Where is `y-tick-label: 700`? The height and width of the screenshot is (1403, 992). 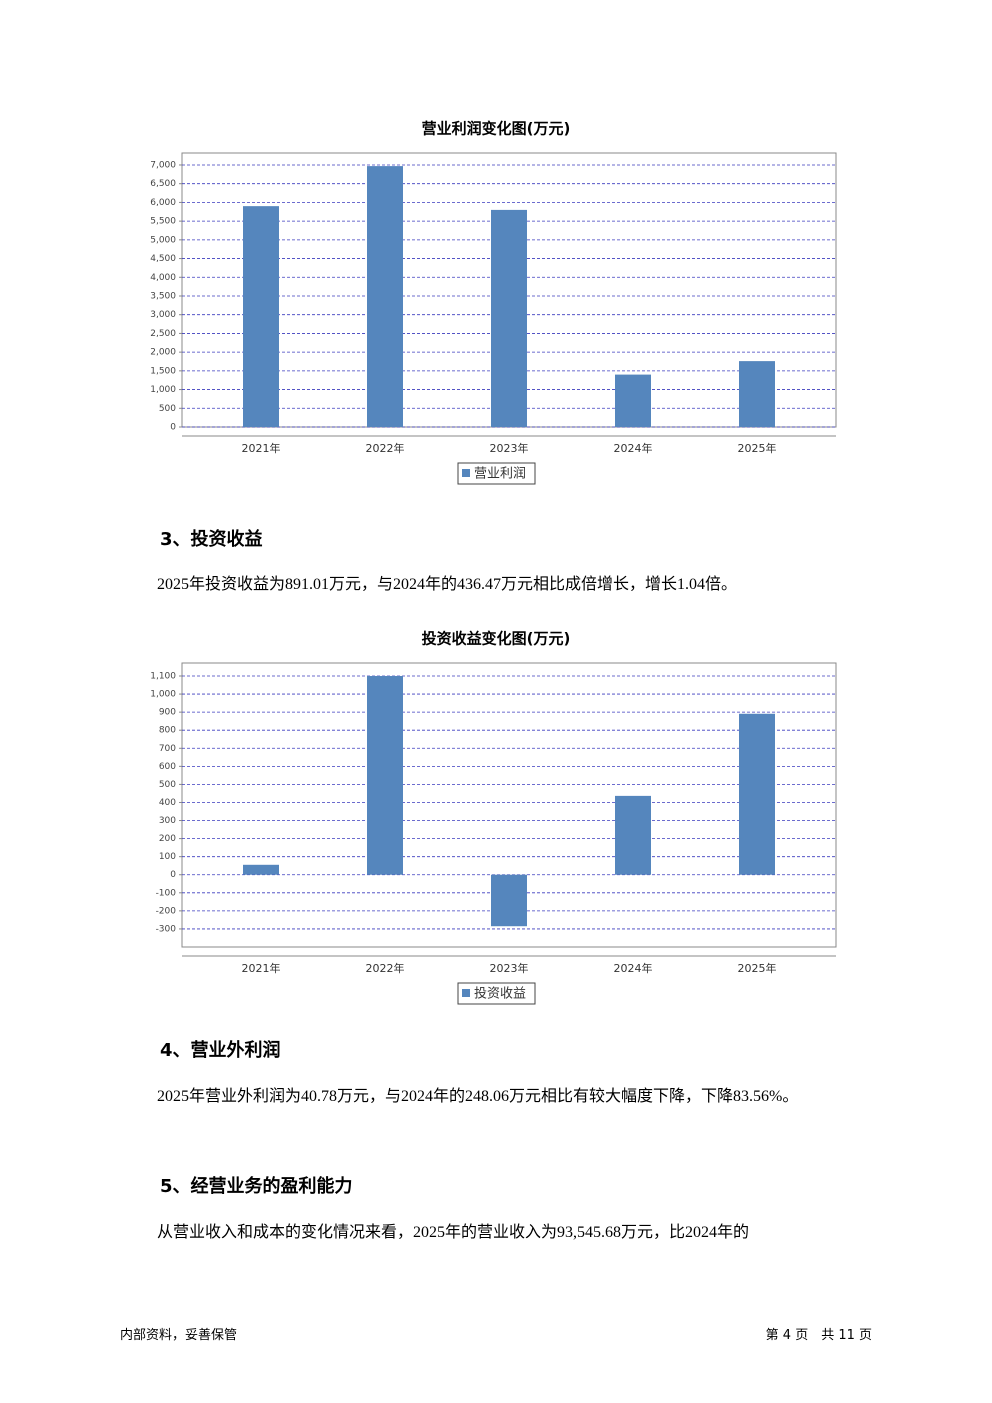 y-tick-label: 700 is located at coordinates (167, 749).